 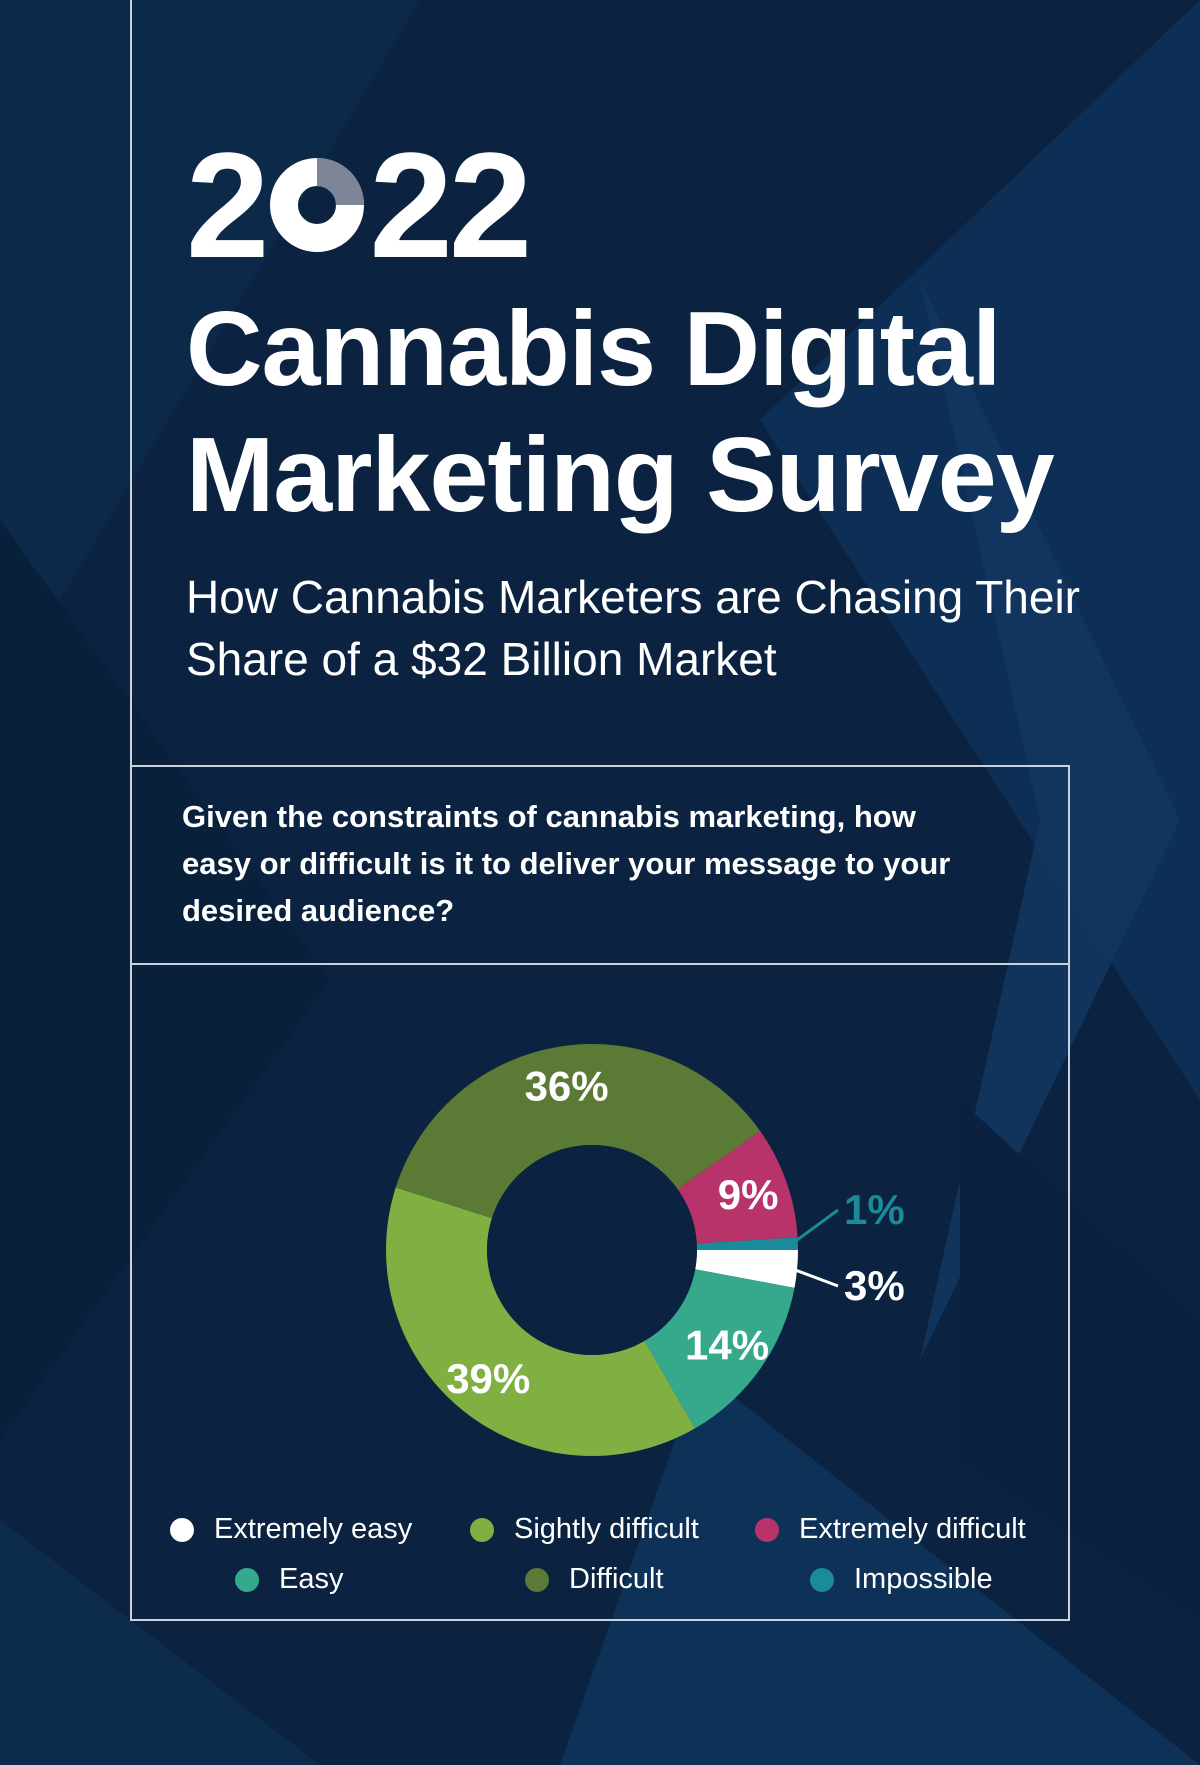 I want to click on slice-slightly-difficult, so click(x=540, y=1321).